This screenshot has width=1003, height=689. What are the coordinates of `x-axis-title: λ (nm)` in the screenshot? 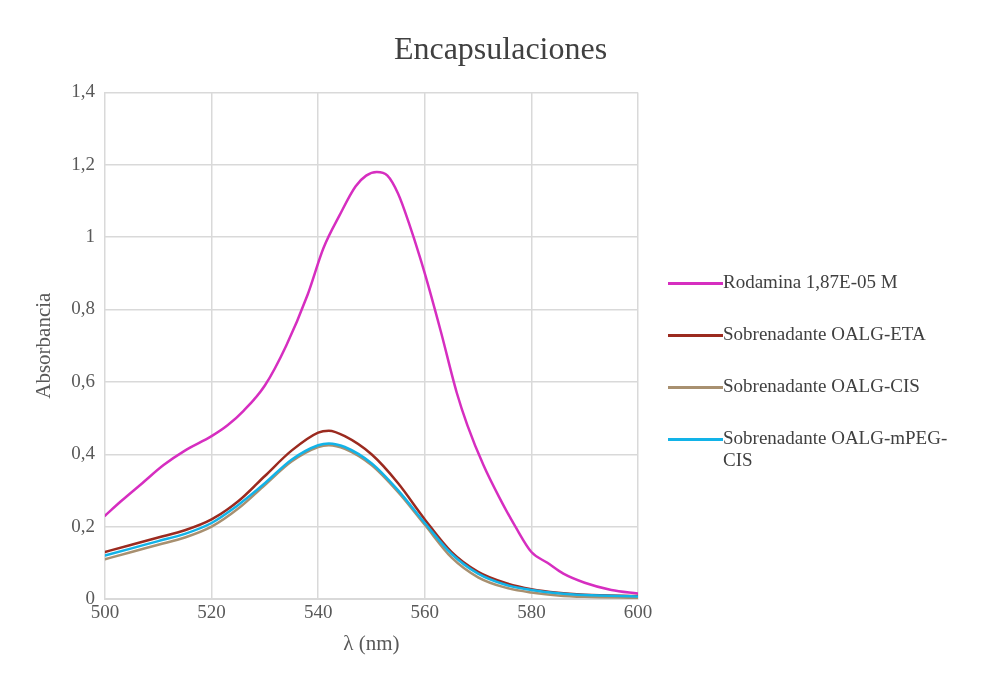 It's located at (371, 642).